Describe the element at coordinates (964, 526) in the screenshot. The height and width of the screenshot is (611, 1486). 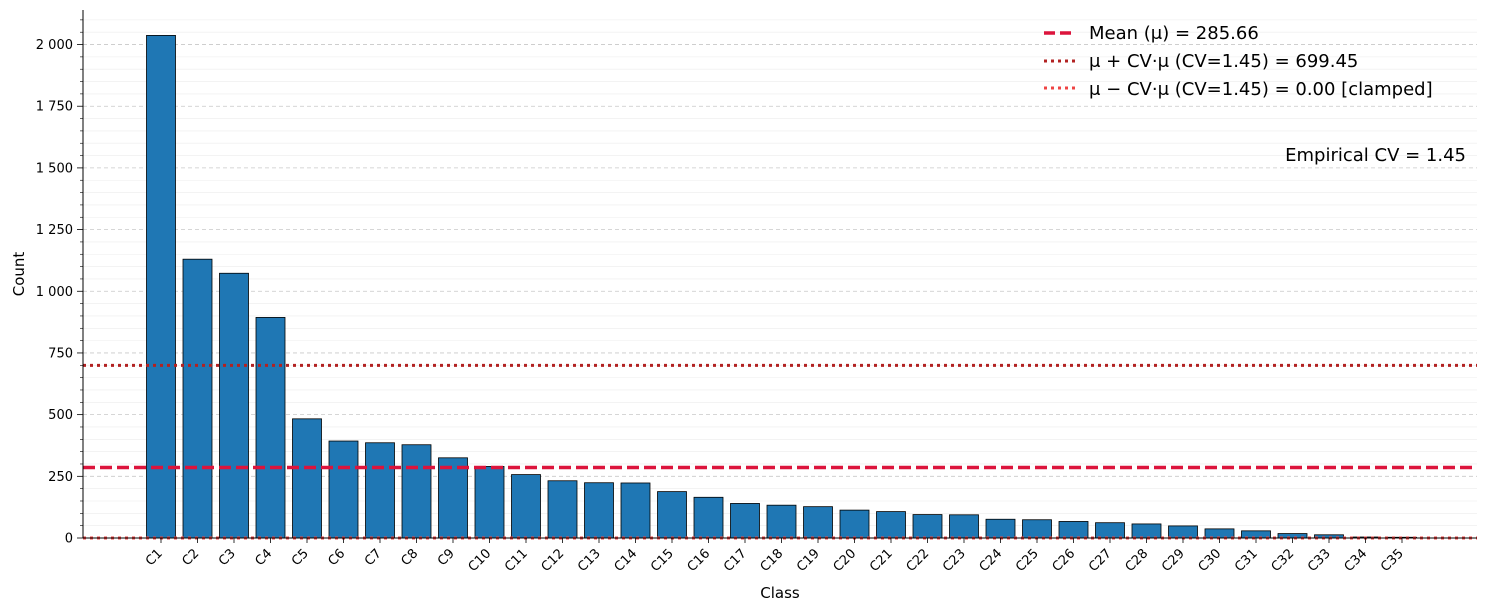
I see `bar-C23` at that location.